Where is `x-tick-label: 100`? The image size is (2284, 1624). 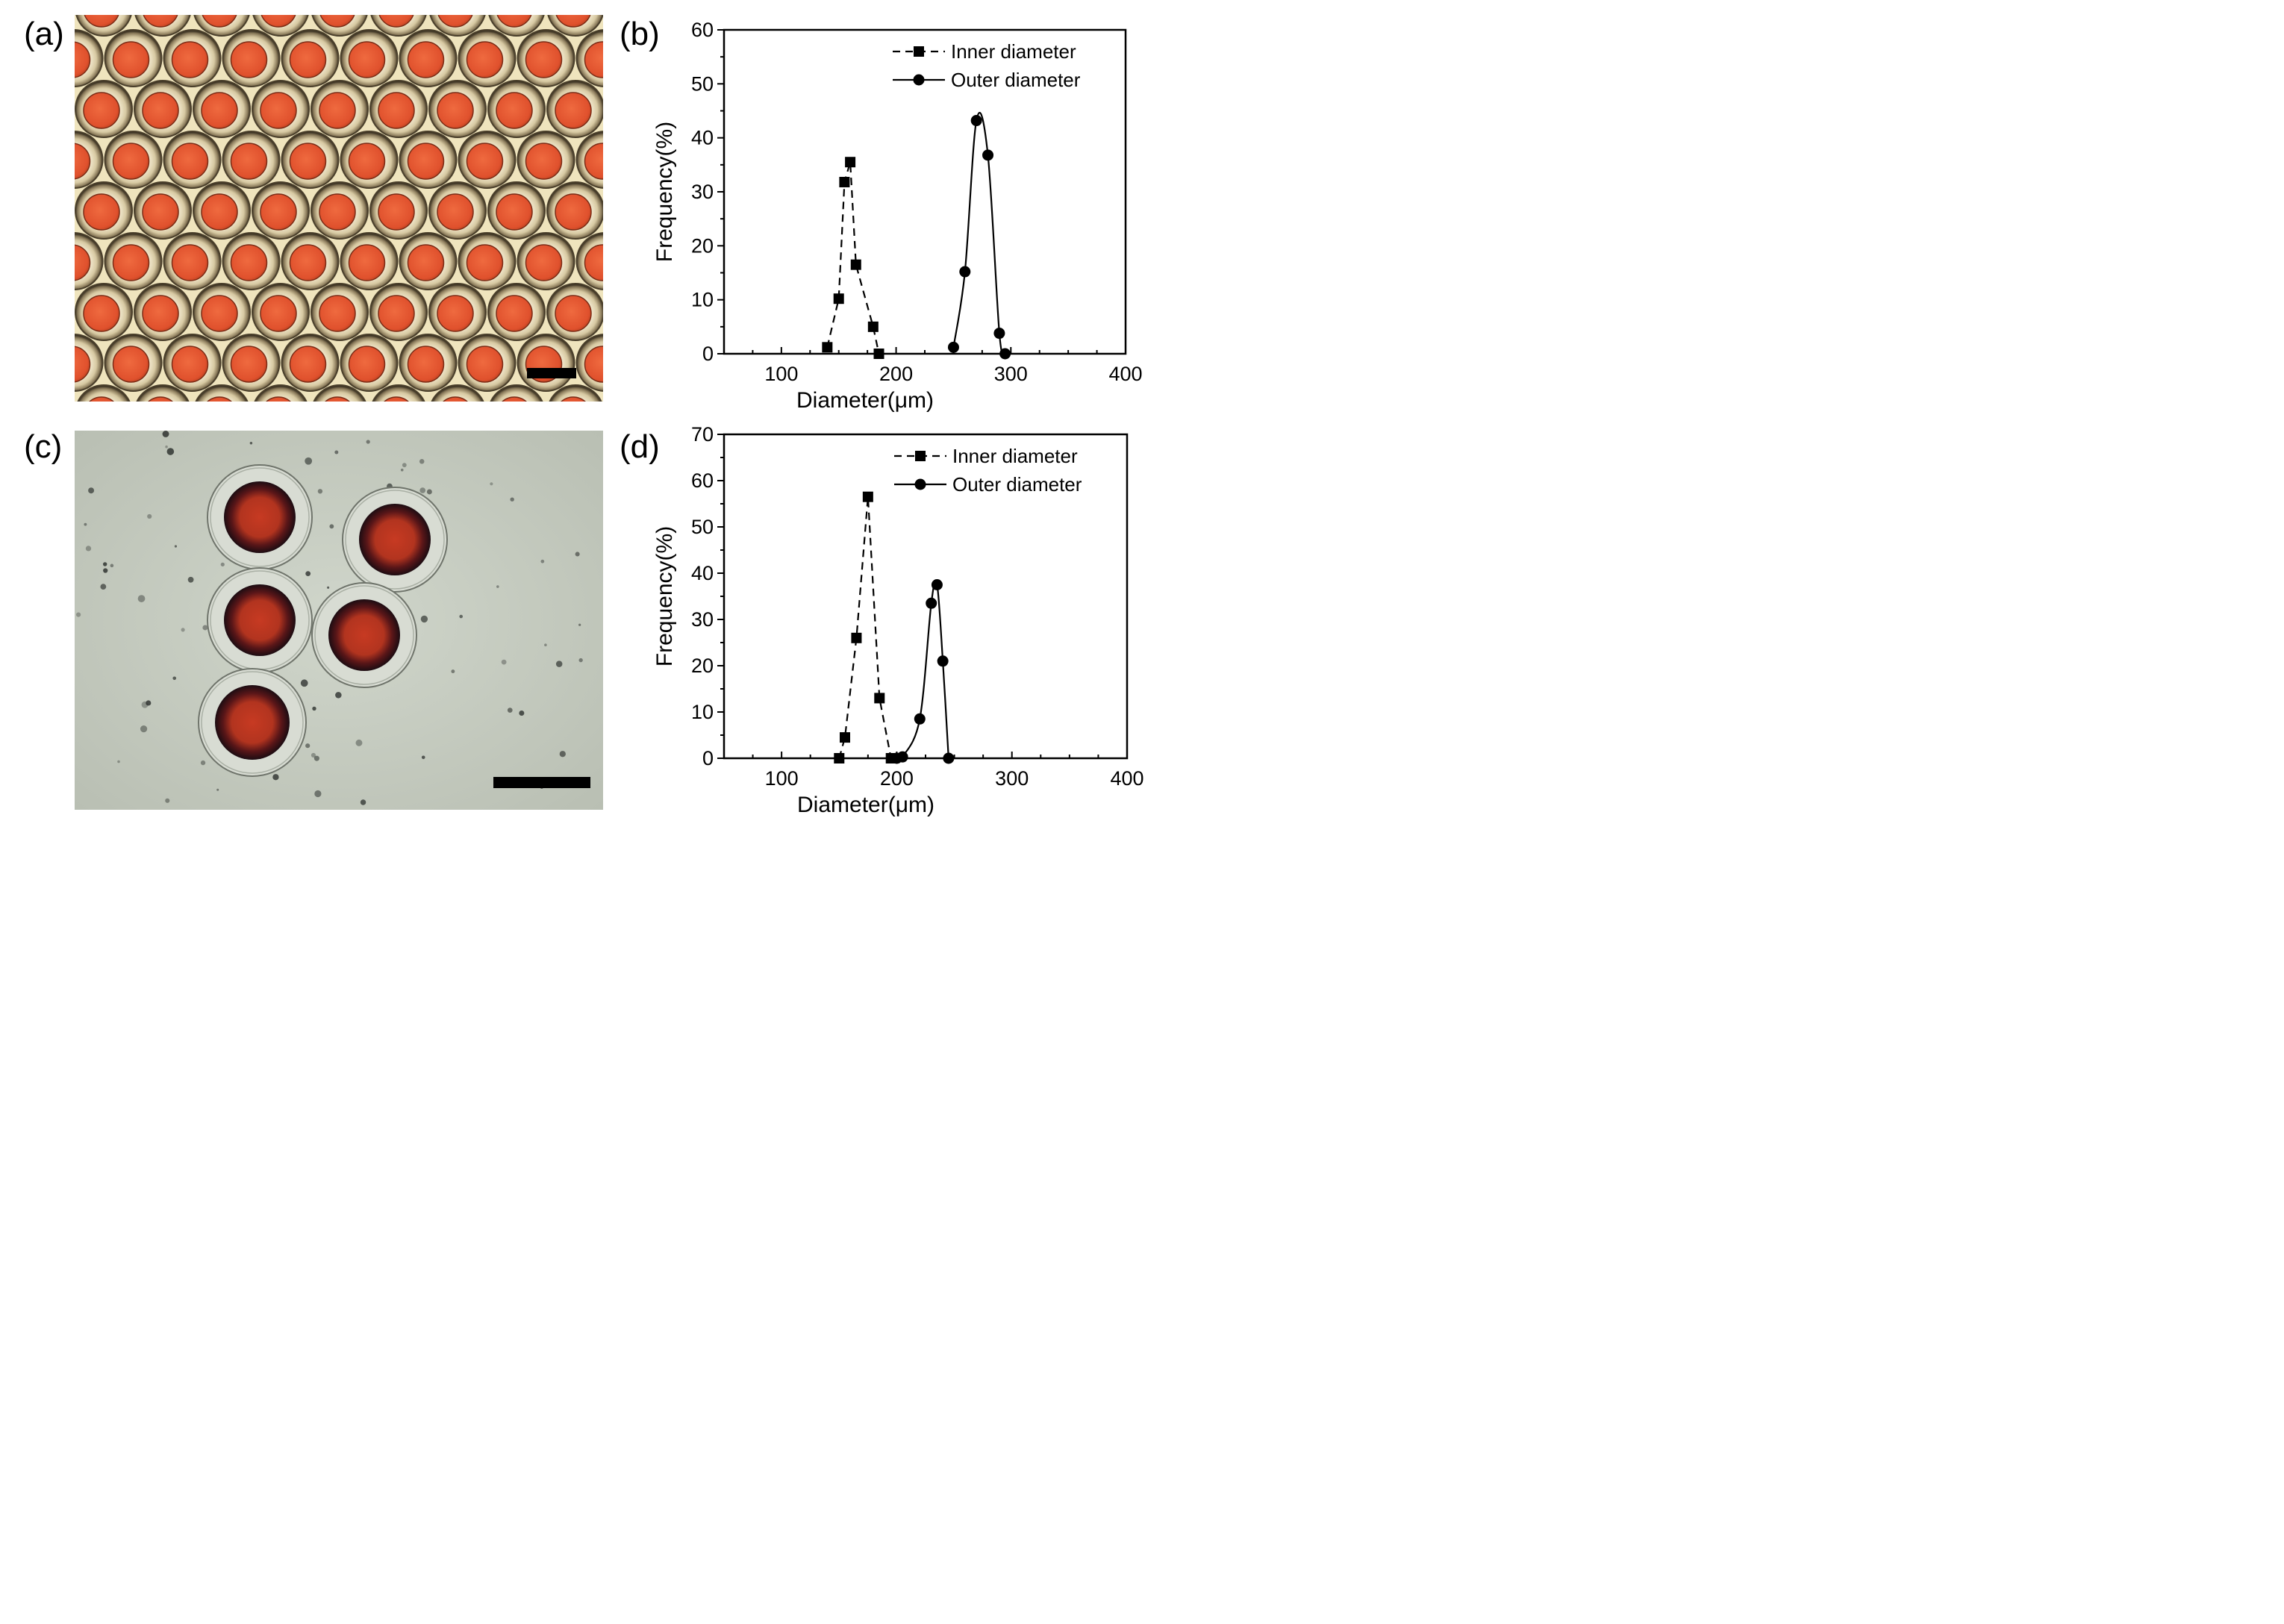 x-tick-label: 100 is located at coordinates (781, 374).